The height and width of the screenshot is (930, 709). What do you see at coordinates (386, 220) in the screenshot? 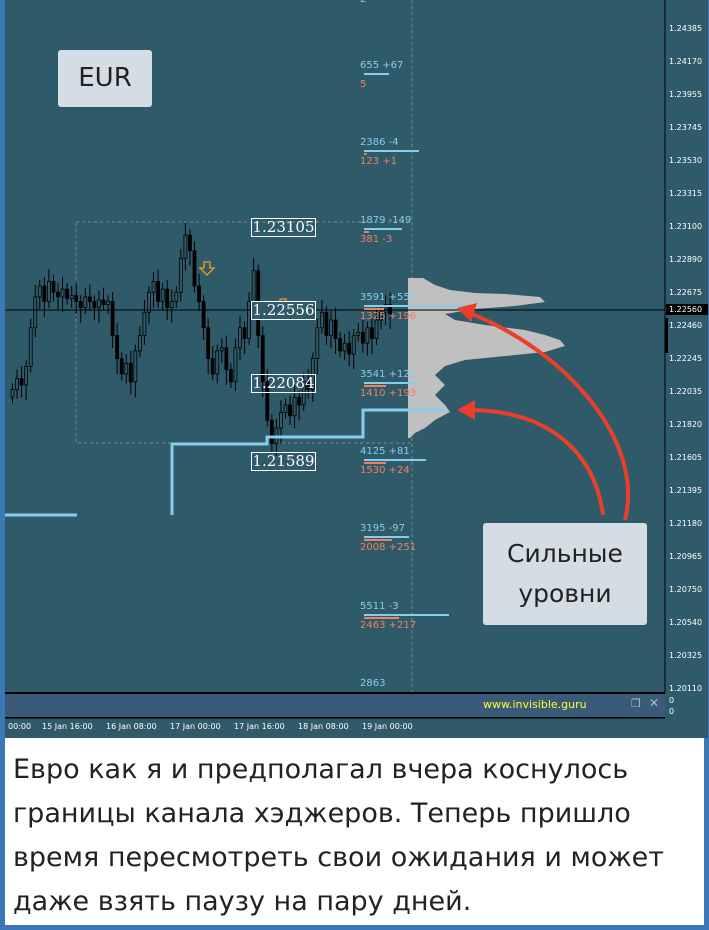
I see `volume-label-total: 1879 -149` at bounding box center [386, 220].